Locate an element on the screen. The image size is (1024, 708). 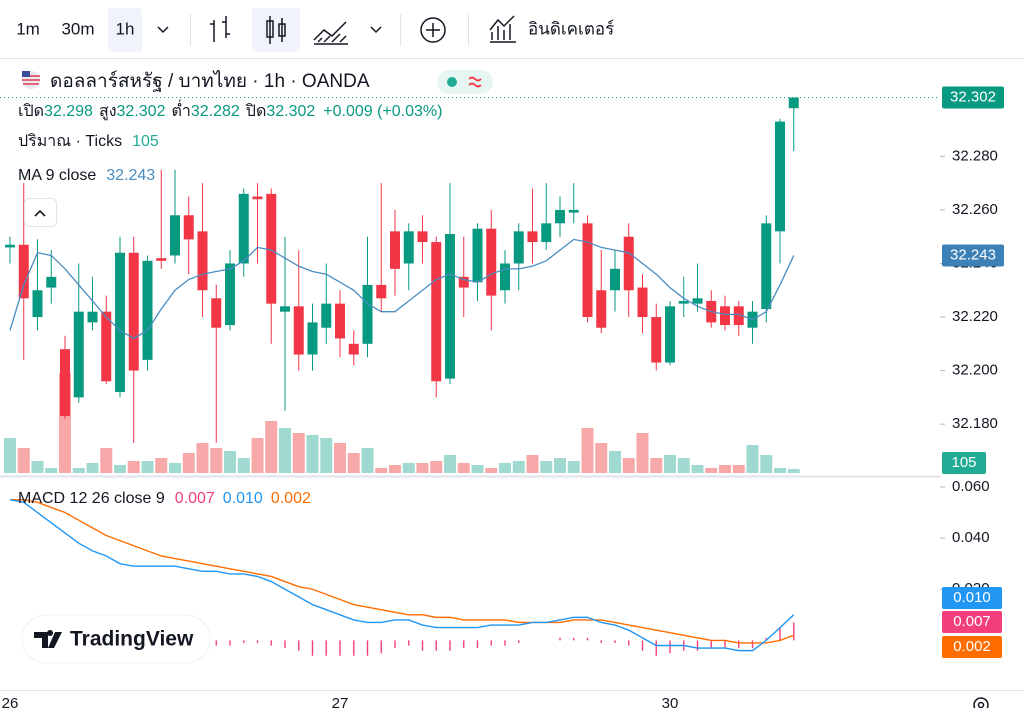
watermark: TradingView is located at coordinates (116, 639).